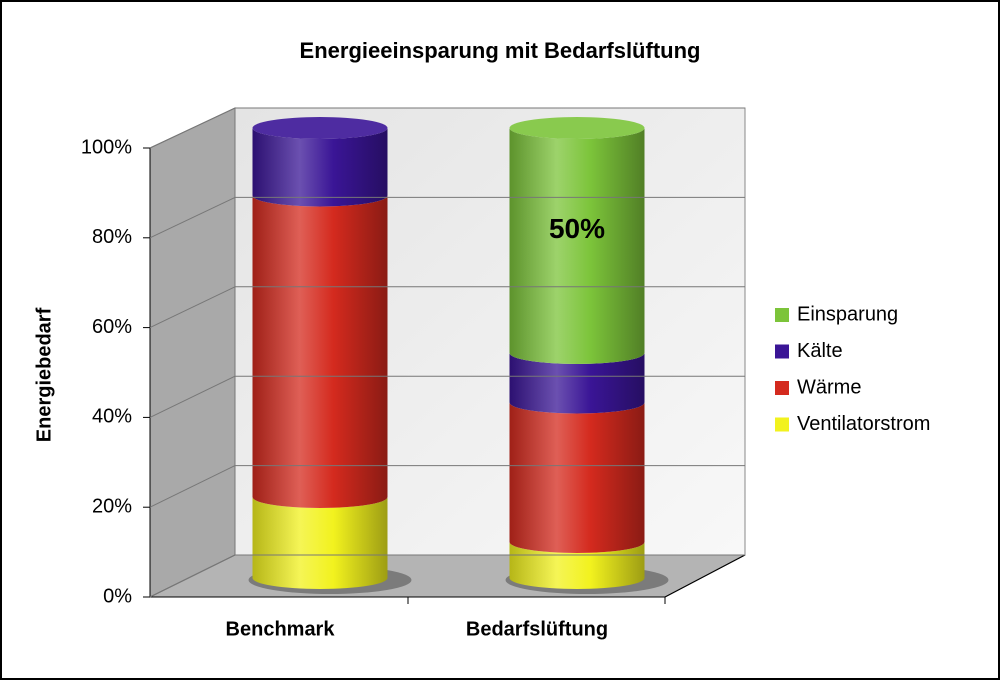 This screenshot has width=1000, height=680. I want to click on legend-label: Einsparung, so click(847, 314).